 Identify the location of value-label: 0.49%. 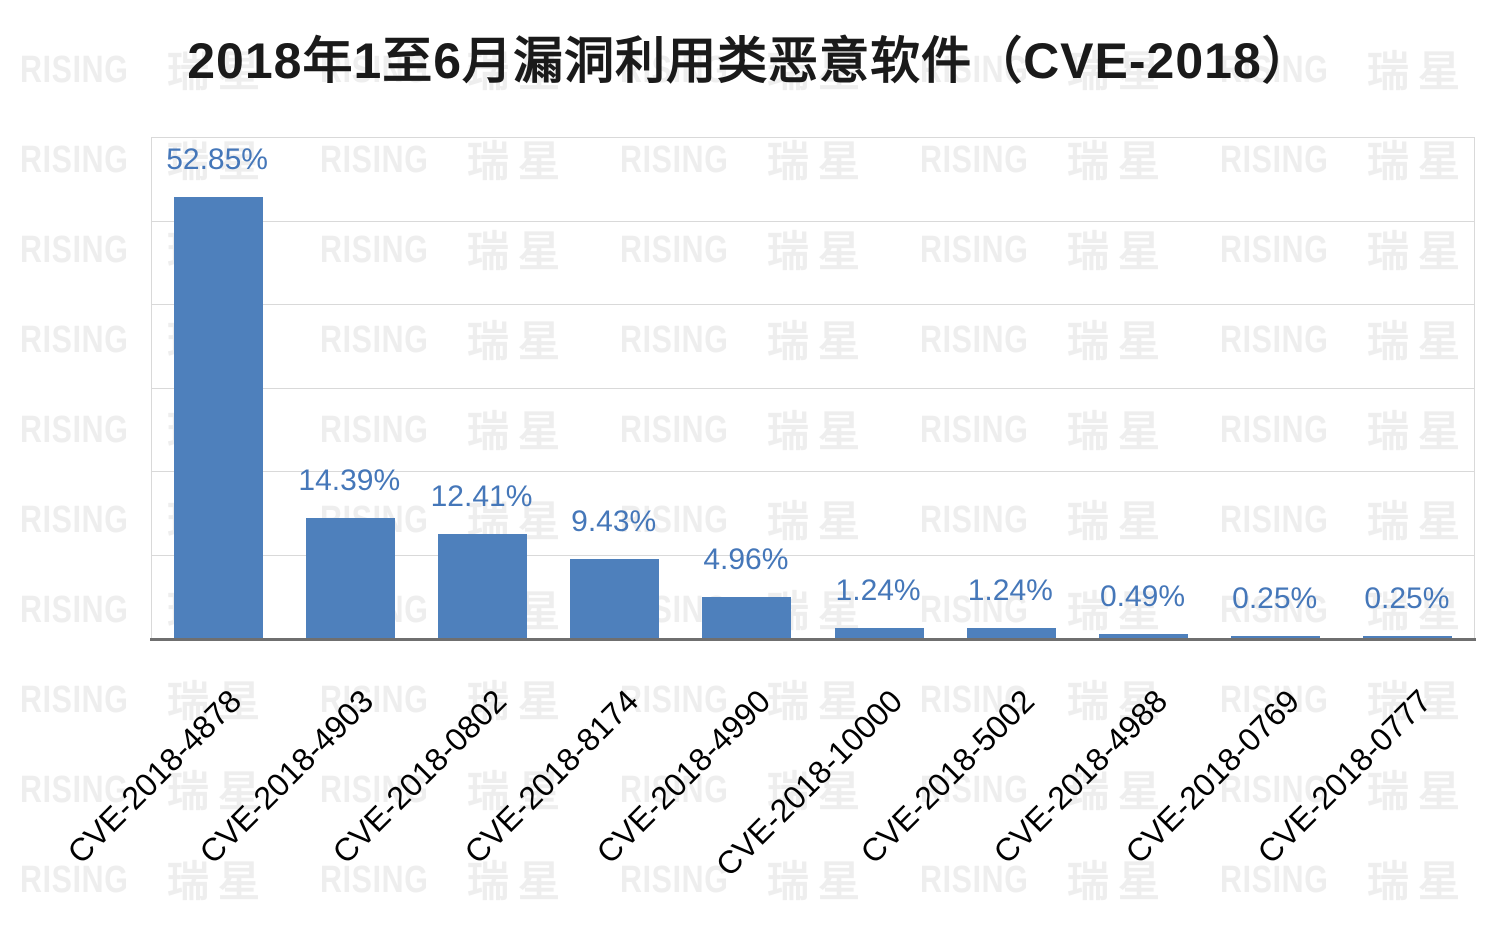
(1142, 596).